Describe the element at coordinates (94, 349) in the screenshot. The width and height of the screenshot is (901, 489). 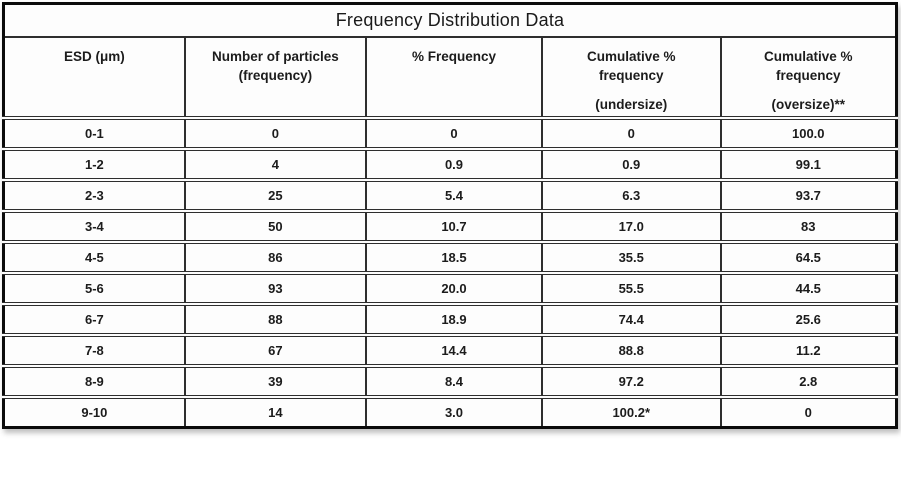
I see `cell-esd-range: 7-8` at that location.